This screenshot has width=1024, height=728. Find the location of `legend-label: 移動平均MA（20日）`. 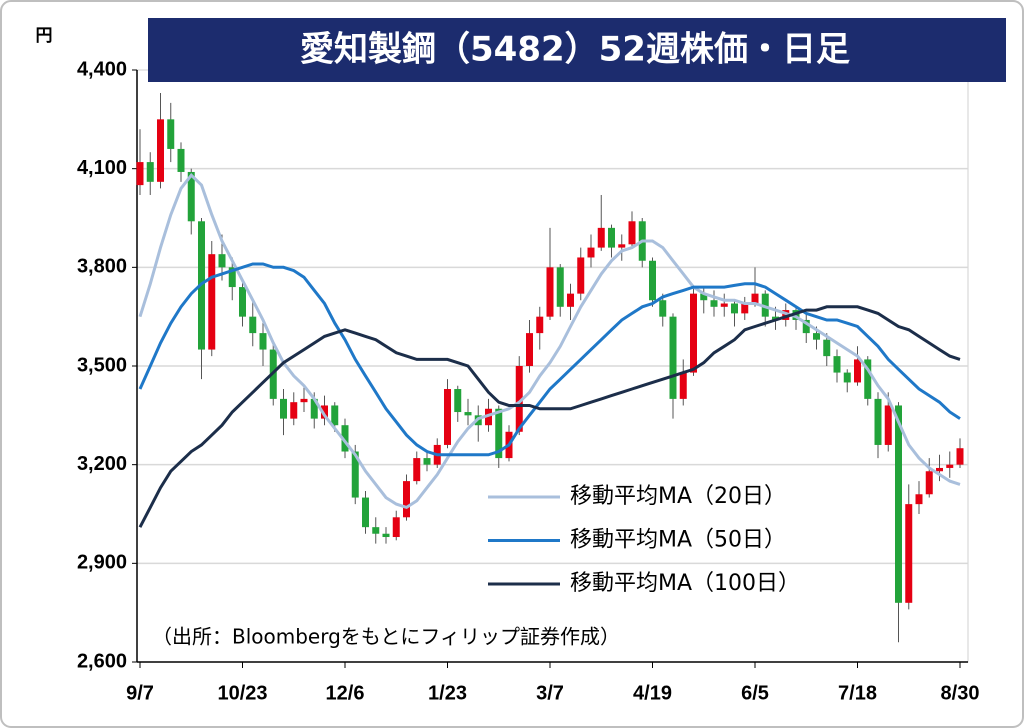

legend-label: 移動平均MA（20日） is located at coordinates (678, 496).